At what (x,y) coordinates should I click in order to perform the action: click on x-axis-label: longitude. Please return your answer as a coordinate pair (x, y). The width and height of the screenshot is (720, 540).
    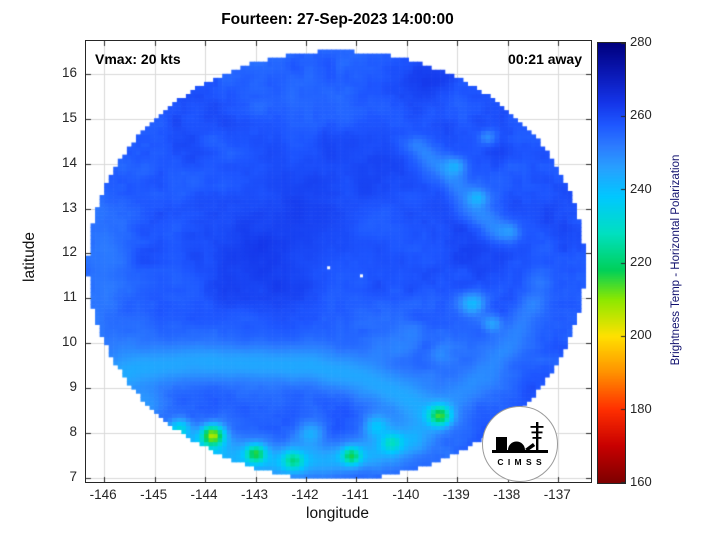
    Looking at the image, I should click on (337, 513).